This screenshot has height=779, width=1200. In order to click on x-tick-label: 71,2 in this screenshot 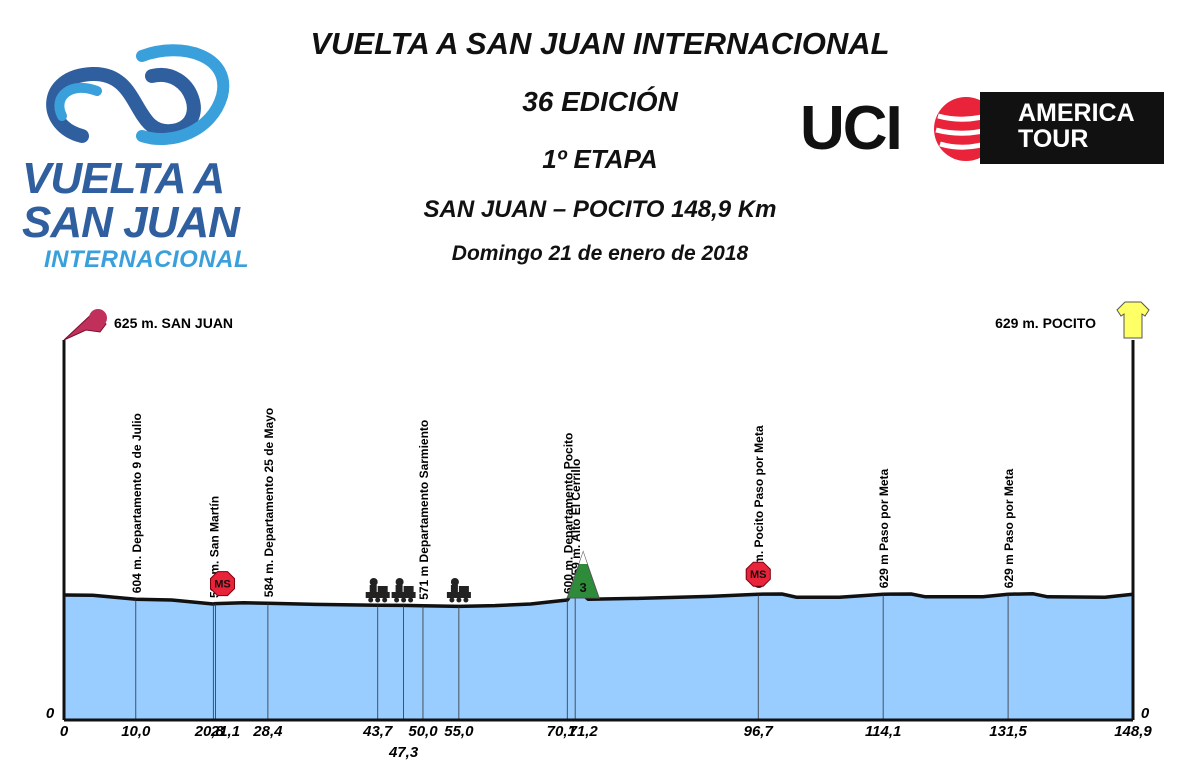, I will do `click(584, 731)`.